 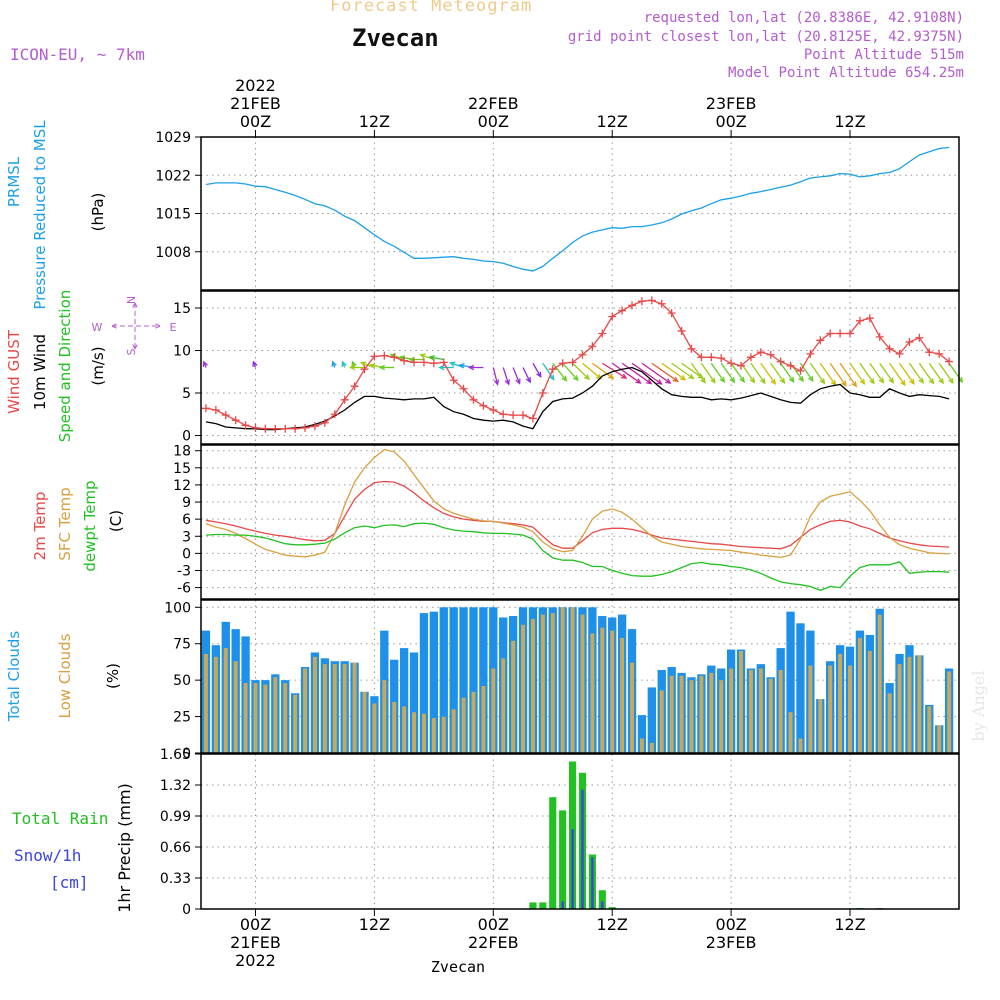 I want to click on bottom-time-label: 2022, so click(x=255, y=960).